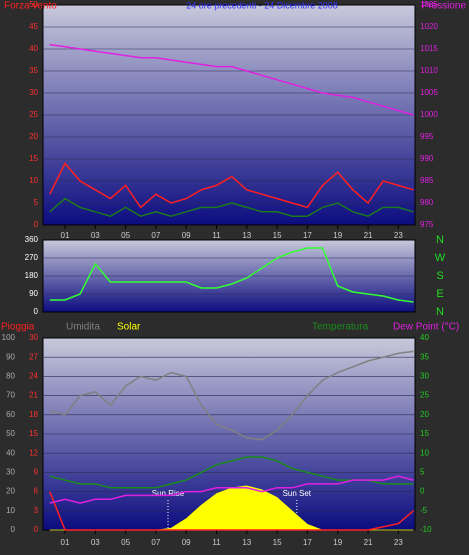 The width and height of the screenshot is (469, 555). What do you see at coordinates (168, 493) in the screenshot?
I see `annotation: Sun Rise` at bounding box center [168, 493].